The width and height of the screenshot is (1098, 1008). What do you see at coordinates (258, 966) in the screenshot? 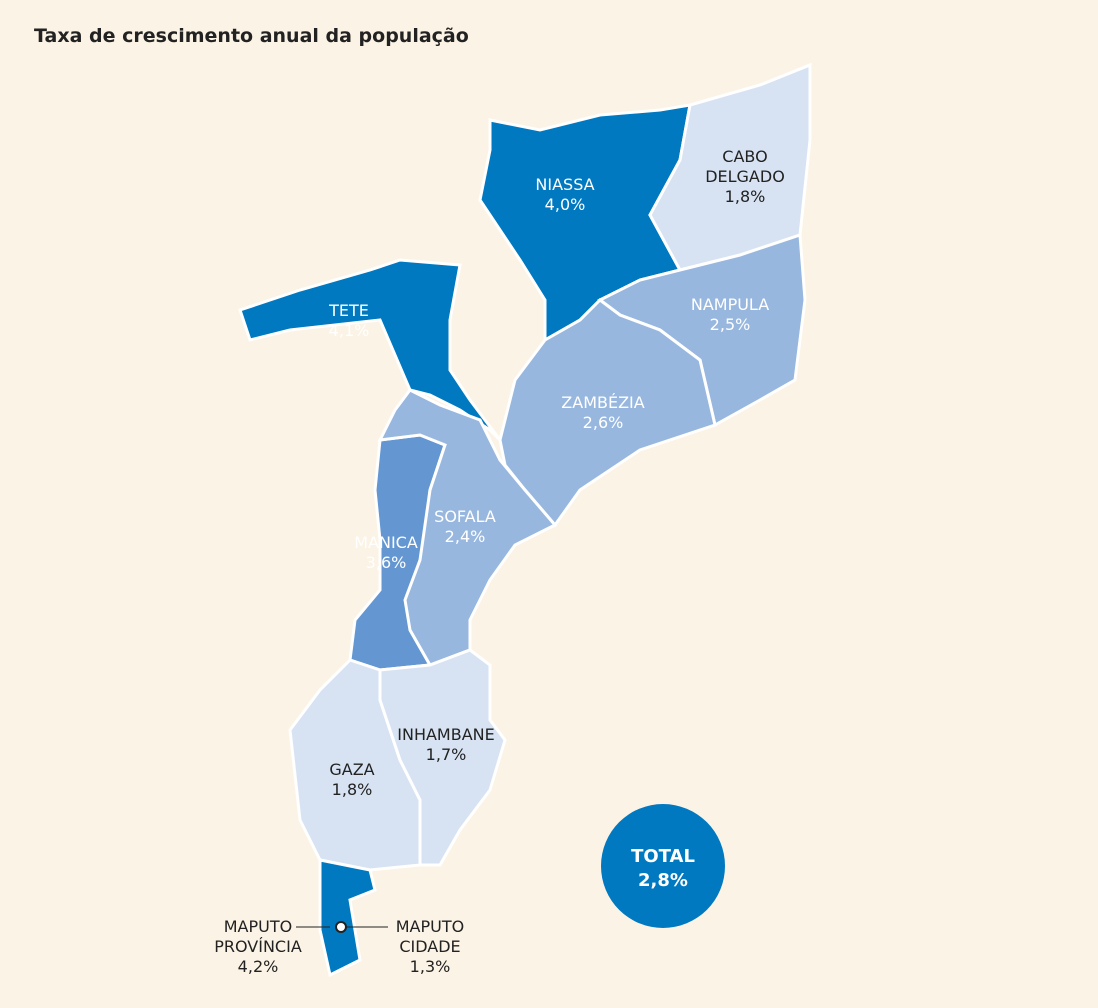
I see `province-value: 4,2%` at bounding box center [258, 966].